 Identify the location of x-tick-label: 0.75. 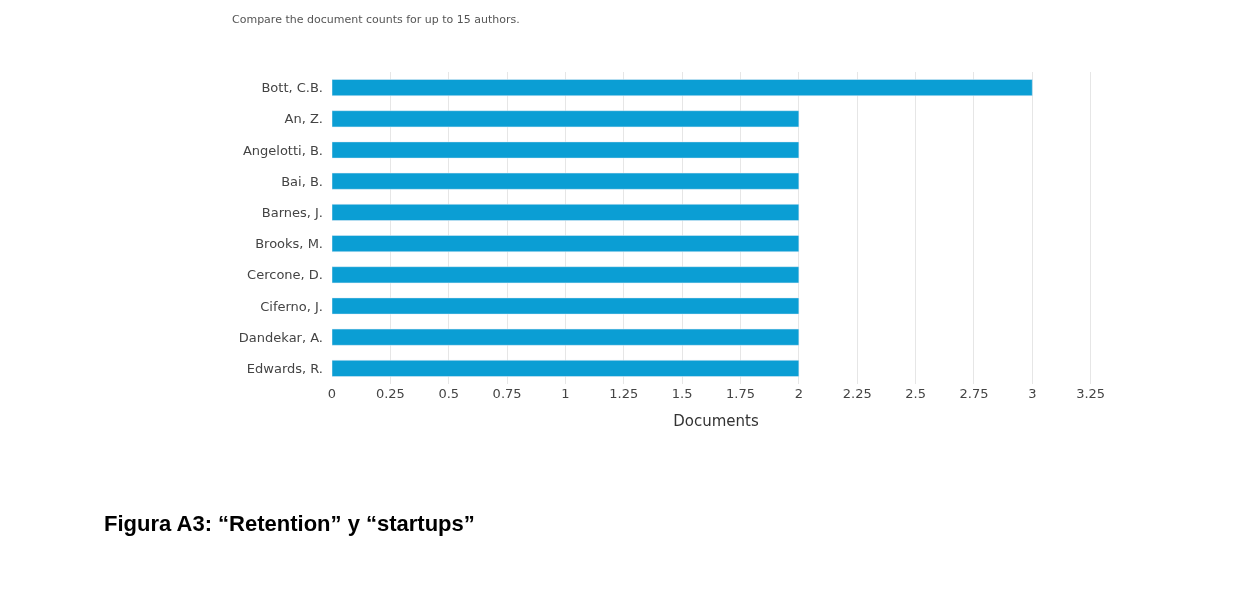
(507, 393).